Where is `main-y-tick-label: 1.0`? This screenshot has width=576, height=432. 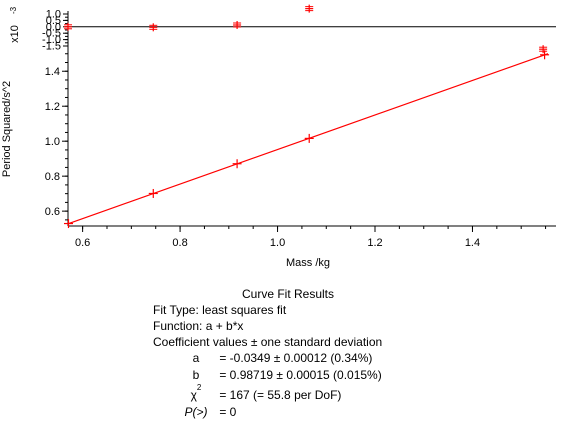
main-y-tick-label: 1.0 is located at coordinates (52, 142).